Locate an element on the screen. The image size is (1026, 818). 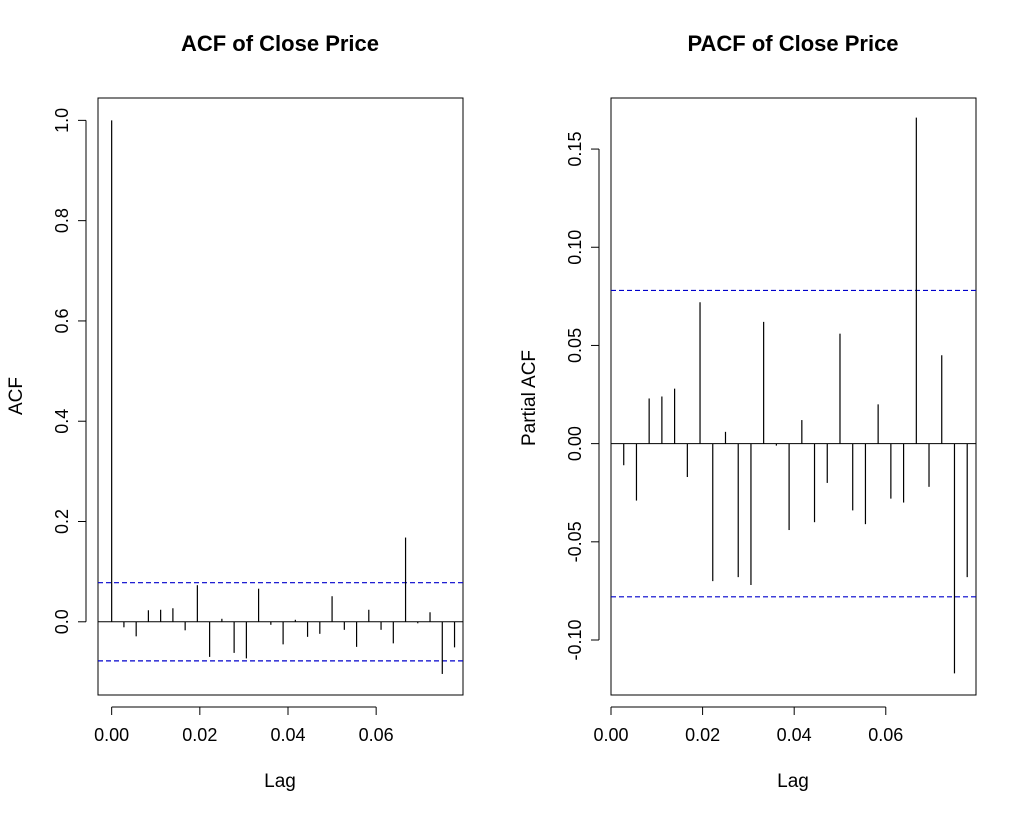
pacf-y-tick-label: -0.10 is located at coordinates (575, 639).